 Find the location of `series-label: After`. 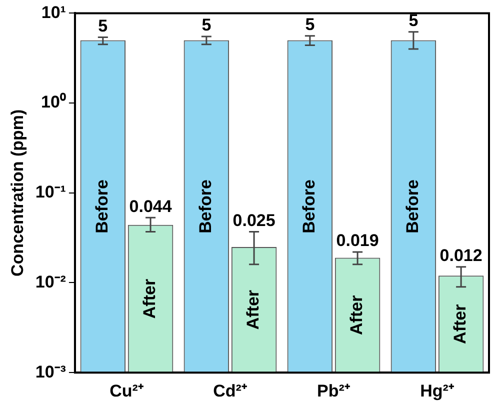

series-label: After is located at coordinates (150, 298).